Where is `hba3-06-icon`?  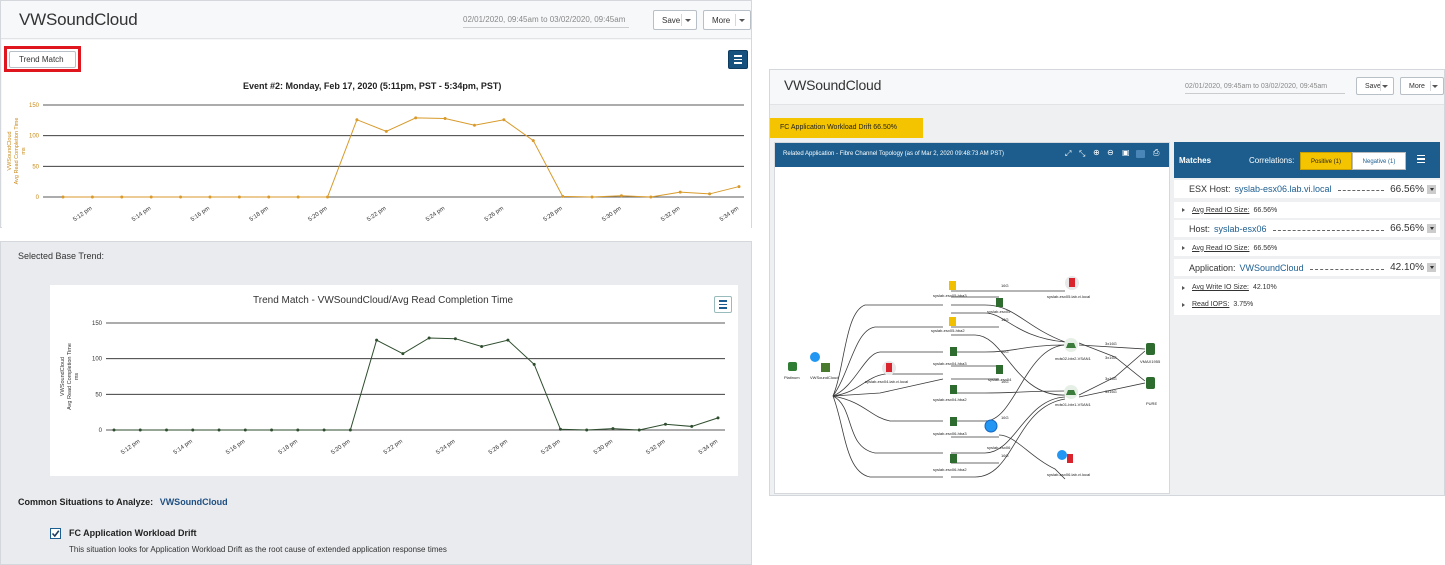 hba3-06-icon is located at coordinates (953, 421).